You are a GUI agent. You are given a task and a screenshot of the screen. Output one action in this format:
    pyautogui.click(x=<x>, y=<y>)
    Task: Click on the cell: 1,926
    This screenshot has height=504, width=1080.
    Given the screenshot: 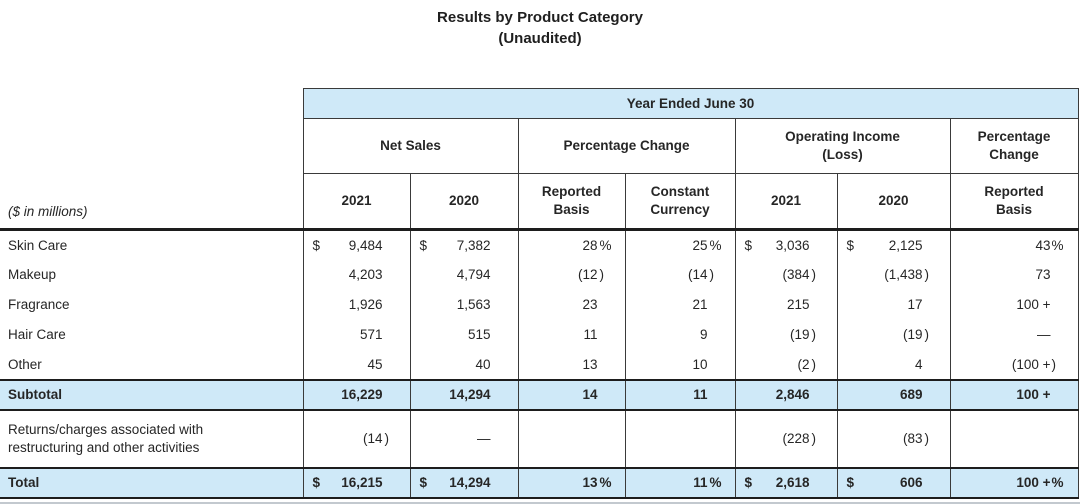 What is the action you would take?
    pyautogui.click(x=356, y=304)
    